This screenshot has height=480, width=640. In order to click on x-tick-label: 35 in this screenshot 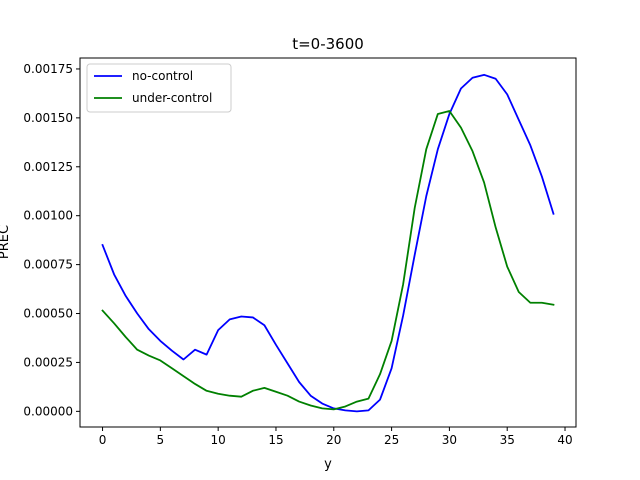, I will do `click(507, 440)`.